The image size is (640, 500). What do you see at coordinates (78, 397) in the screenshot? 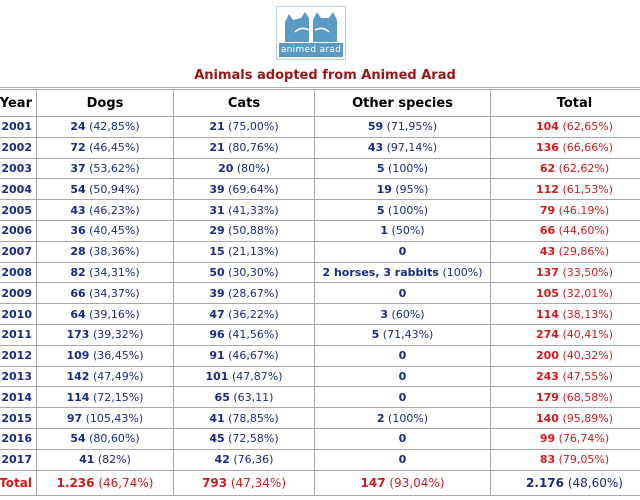
I see `dogs-cell-count: 114` at bounding box center [78, 397].